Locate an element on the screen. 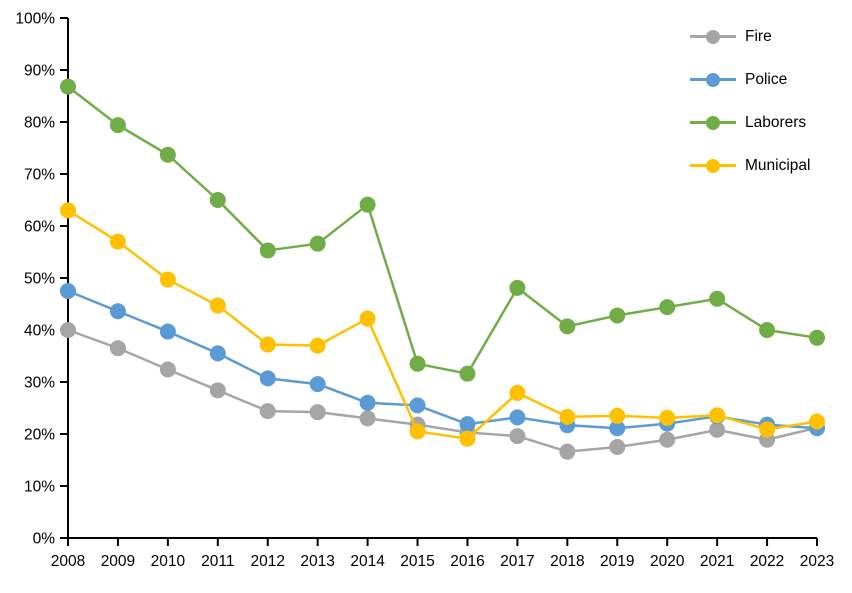 Image resolution: width=852 pixels, height=593 pixels. x-axis-tick-label: 2021 is located at coordinates (717, 561).